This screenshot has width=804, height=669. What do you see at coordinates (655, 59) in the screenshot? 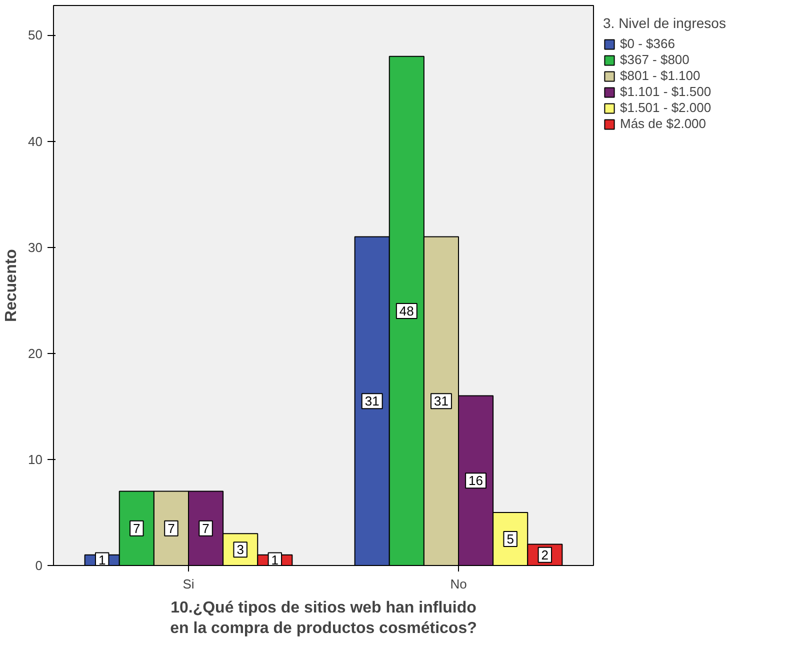
I see `legend-label: $367 - $800` at bounding box center [655, 59].